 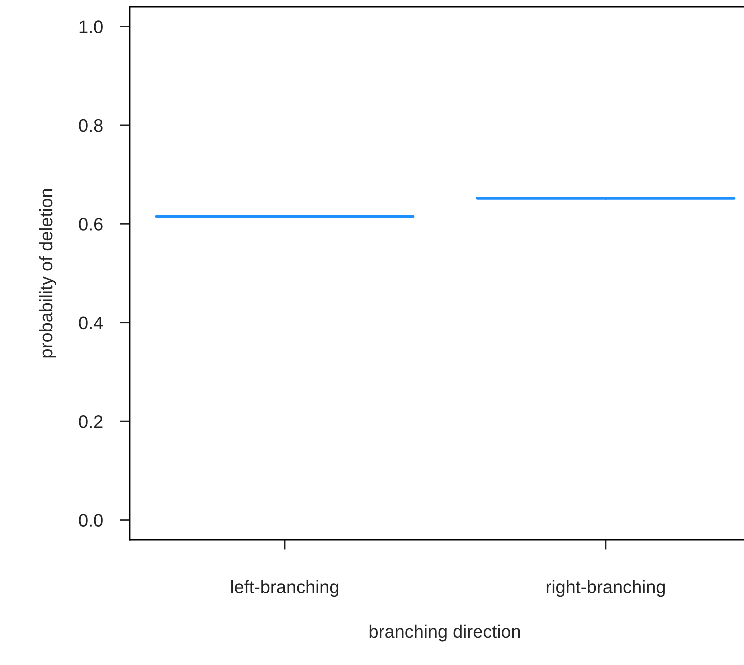 What do you see at coordinates (47, 273) in the screenshot?
I see `y-axis-title: probability of deletion` at bounding box center [47, 273].